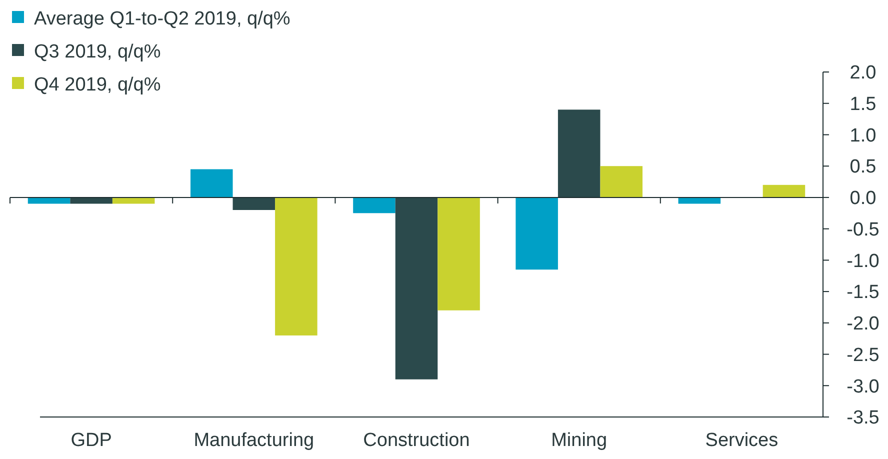 Image resolution: width=888 pixels, height=459 pixels. Describe the element at coordinates (863, 261) in the screenshot. I see `y-tick-label: -1.0` at that location.